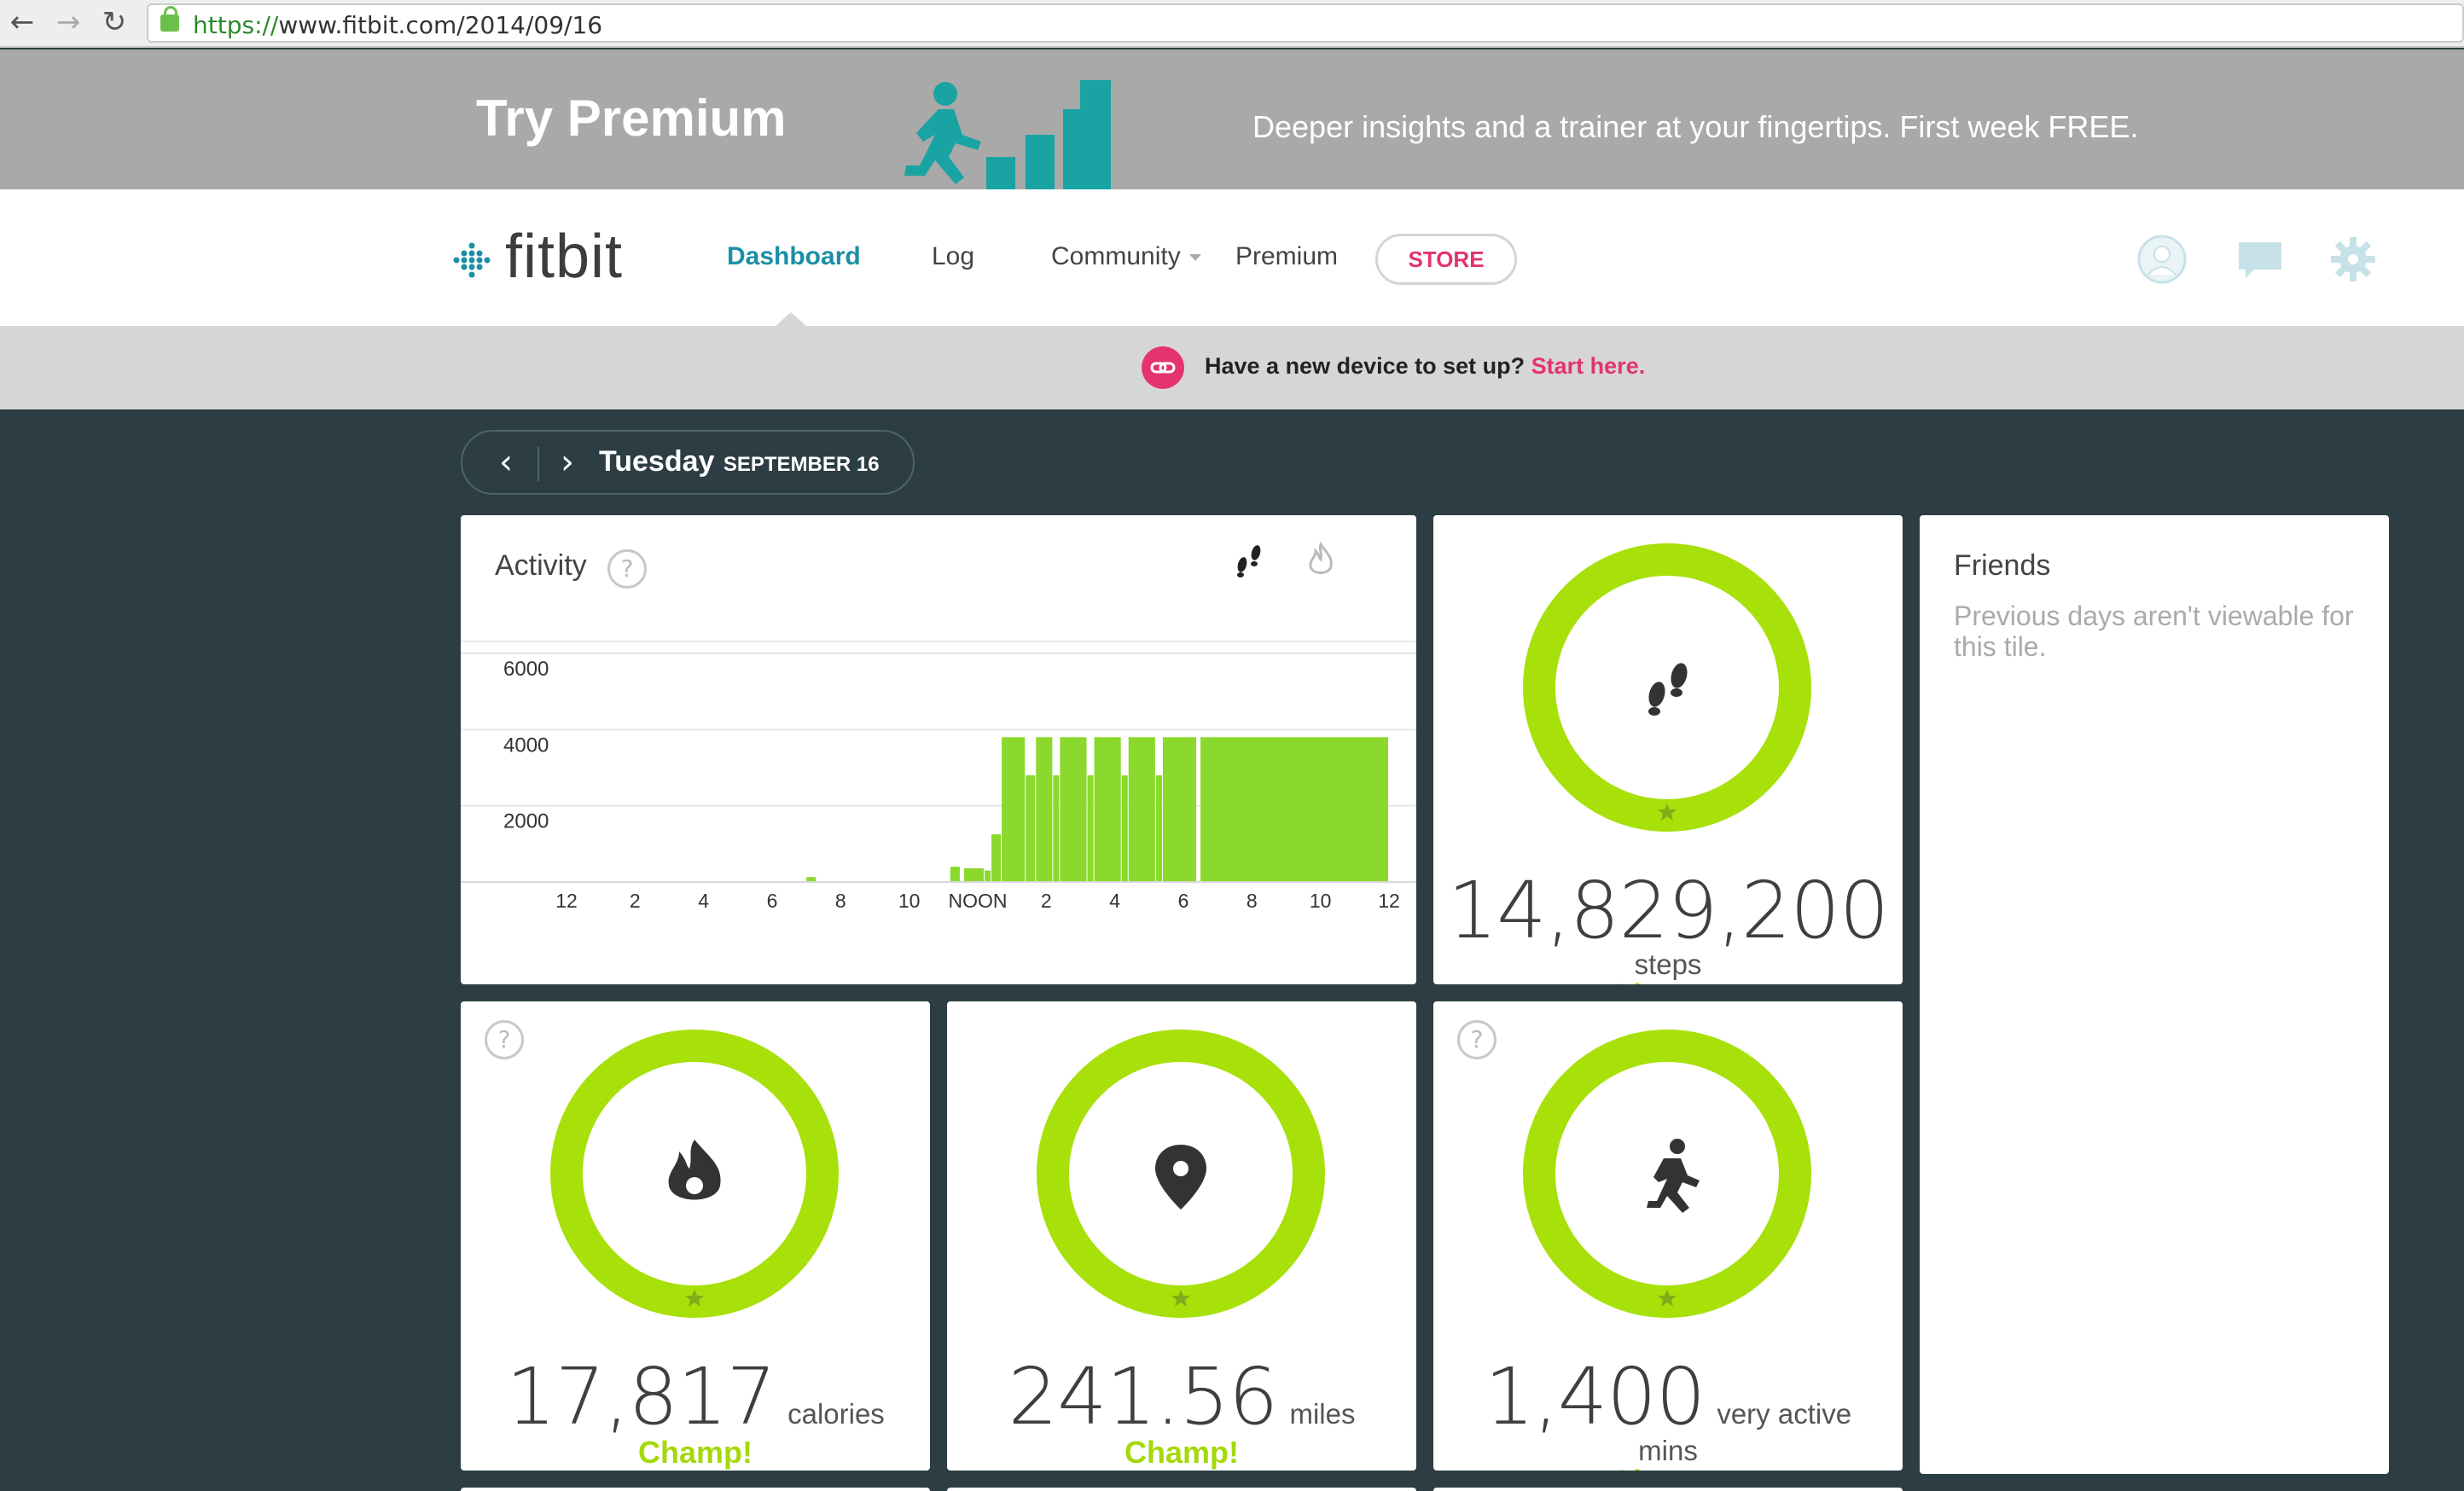 This screenshot has height=1491, width=2464. I want to click on running-man-icon, so click(1673, 1176).